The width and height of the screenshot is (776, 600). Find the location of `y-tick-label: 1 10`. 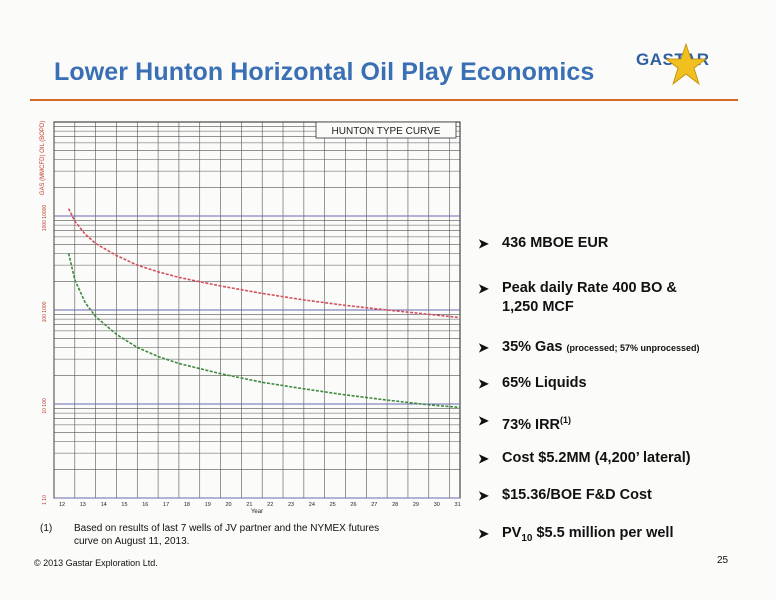

y-tick-label: 1 10 is located at coordinates (45, 500).